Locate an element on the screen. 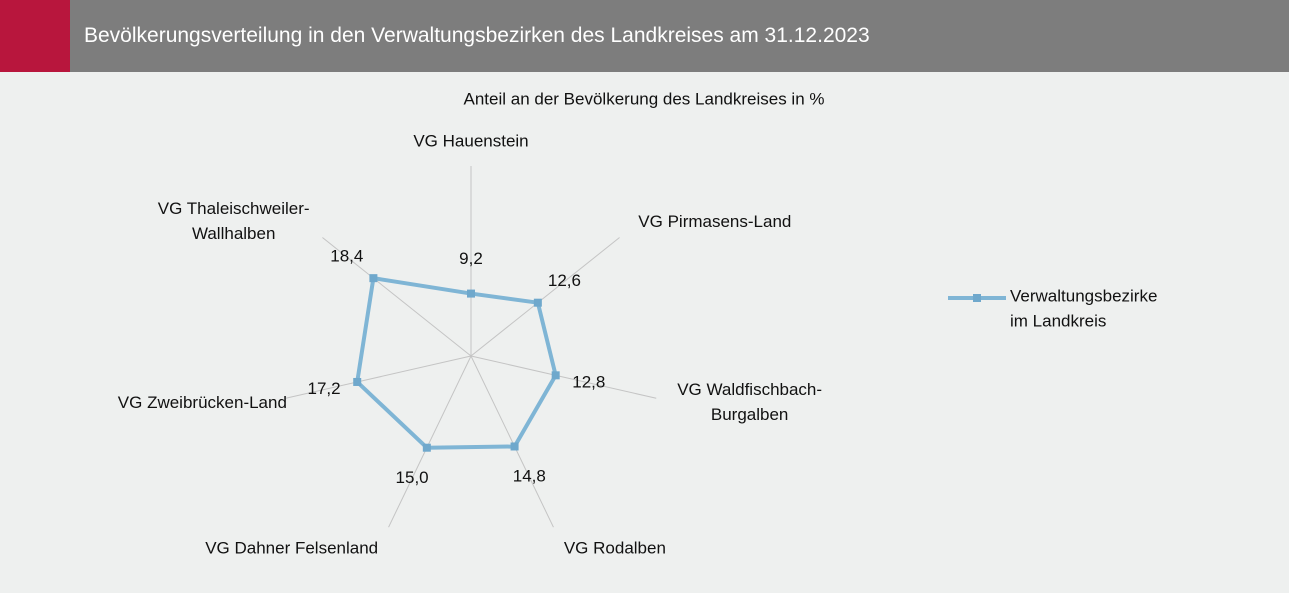 This screenshot has height=593, width=1289. category-label: VG Pirmasens-Land is located at coordinates (714, 221).